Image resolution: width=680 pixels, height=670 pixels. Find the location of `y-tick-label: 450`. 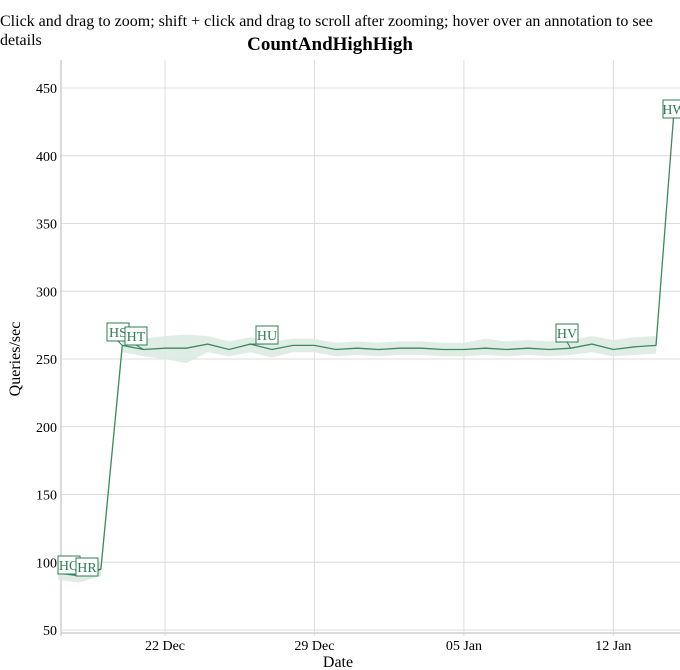

y-tick-label: 450 is located at coordinates (46, 89).